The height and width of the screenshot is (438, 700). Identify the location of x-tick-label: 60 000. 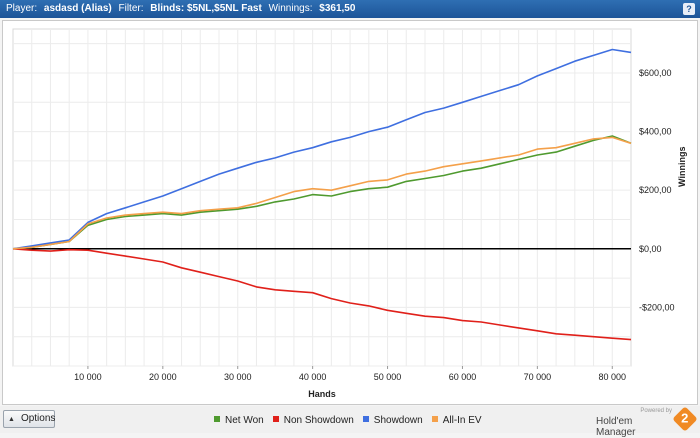
(463, 377).